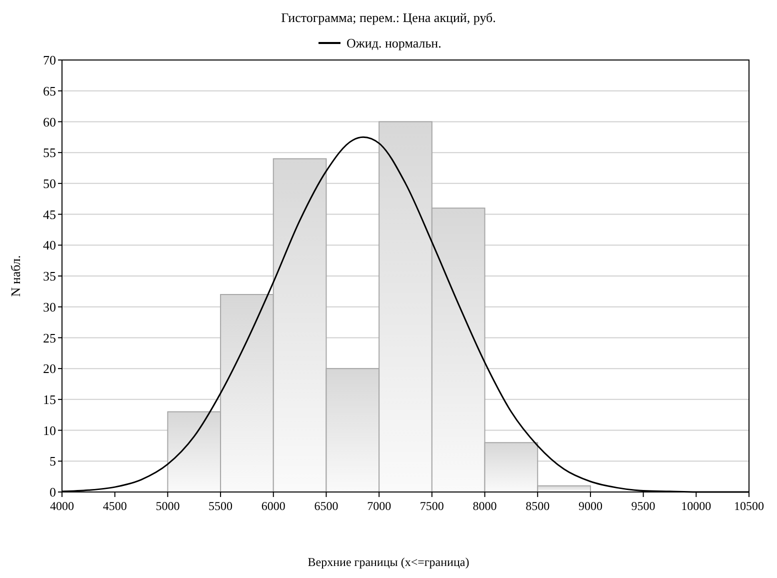 This screenshot has height=578, width=777. I want to click on y-tick-label: 15, so click(49, 399).